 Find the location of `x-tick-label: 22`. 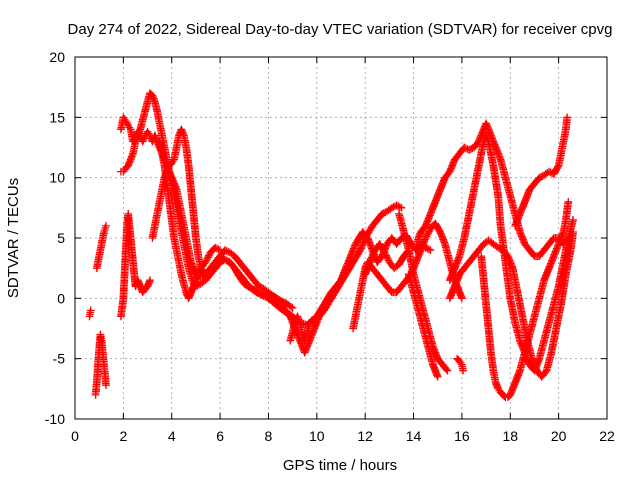

x-tick-label: 22 is located at coordinates (607, 436).